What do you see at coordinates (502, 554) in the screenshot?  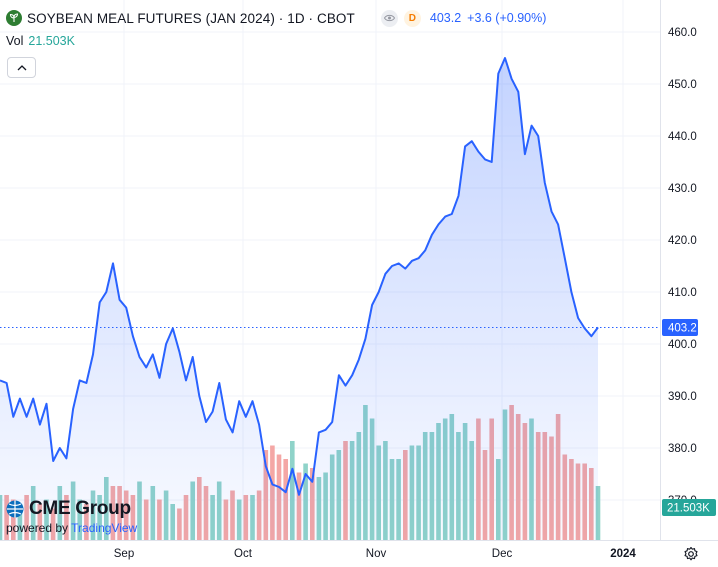 I see `time-label-dec: Dec` at bounding box center [502, 554].